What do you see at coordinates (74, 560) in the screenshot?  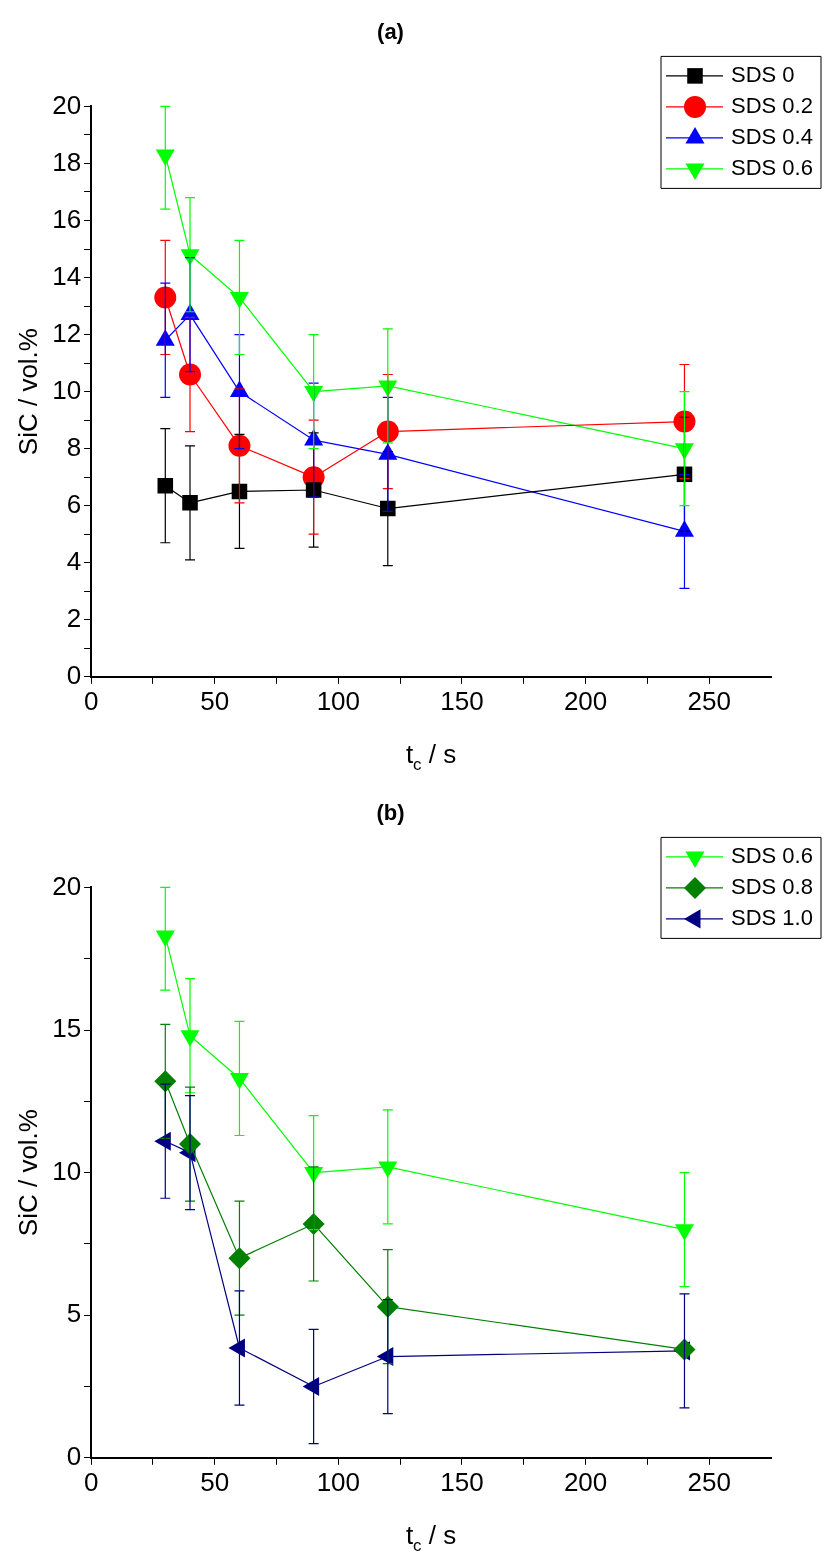 I see `y-tick-label: 4` at bounding box center [74, 560].